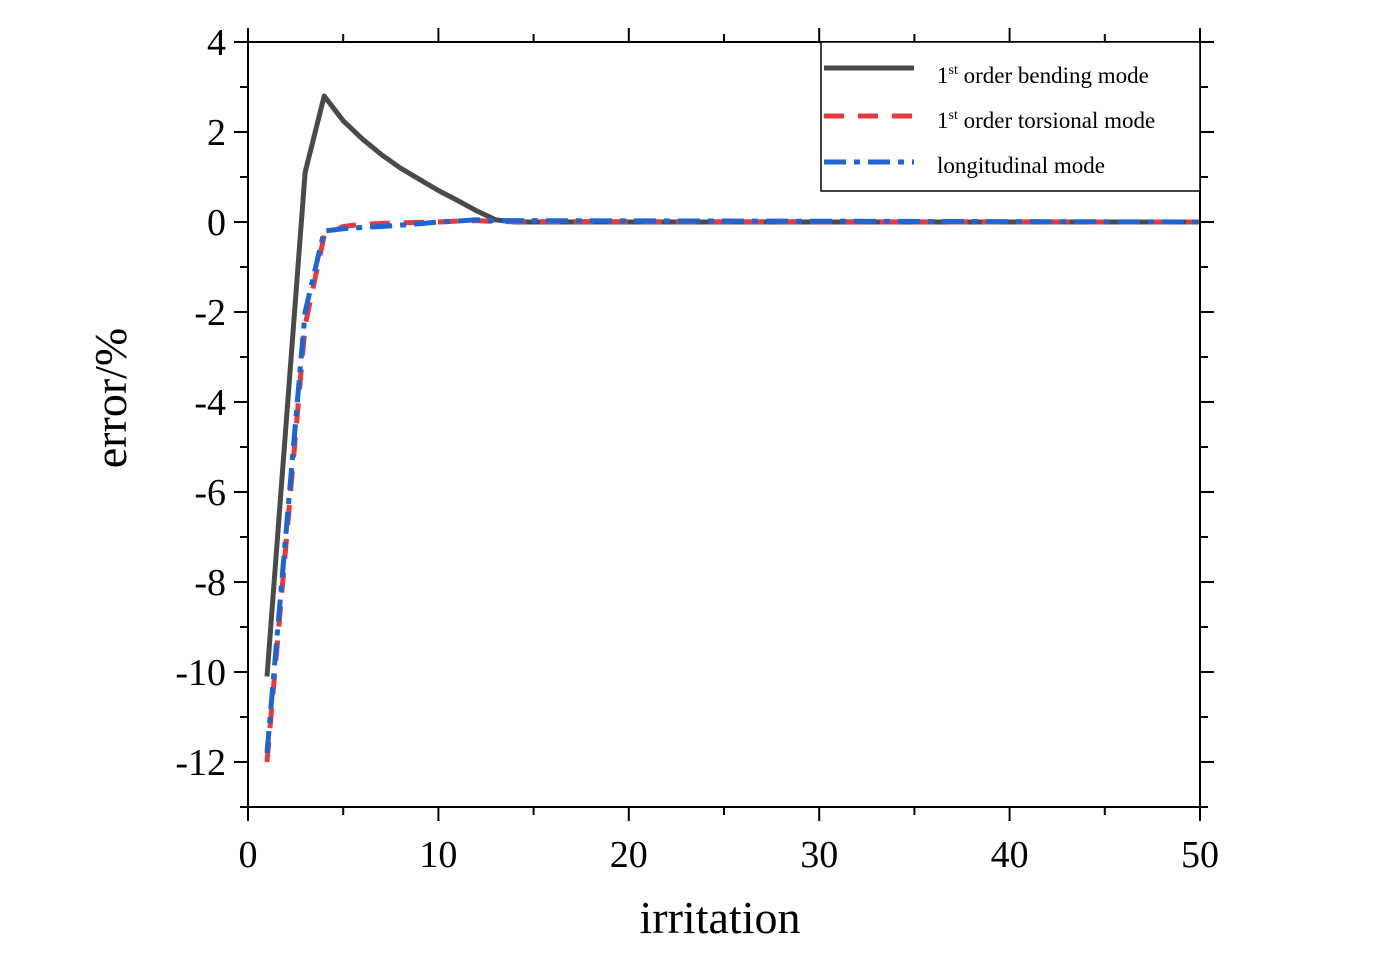 This screenshot has height=976, width=1394. What do you see at coordinates (1200, 855) in the screenshot?
I see `x-tick-label: 50` at bounding box center [1200, 855].